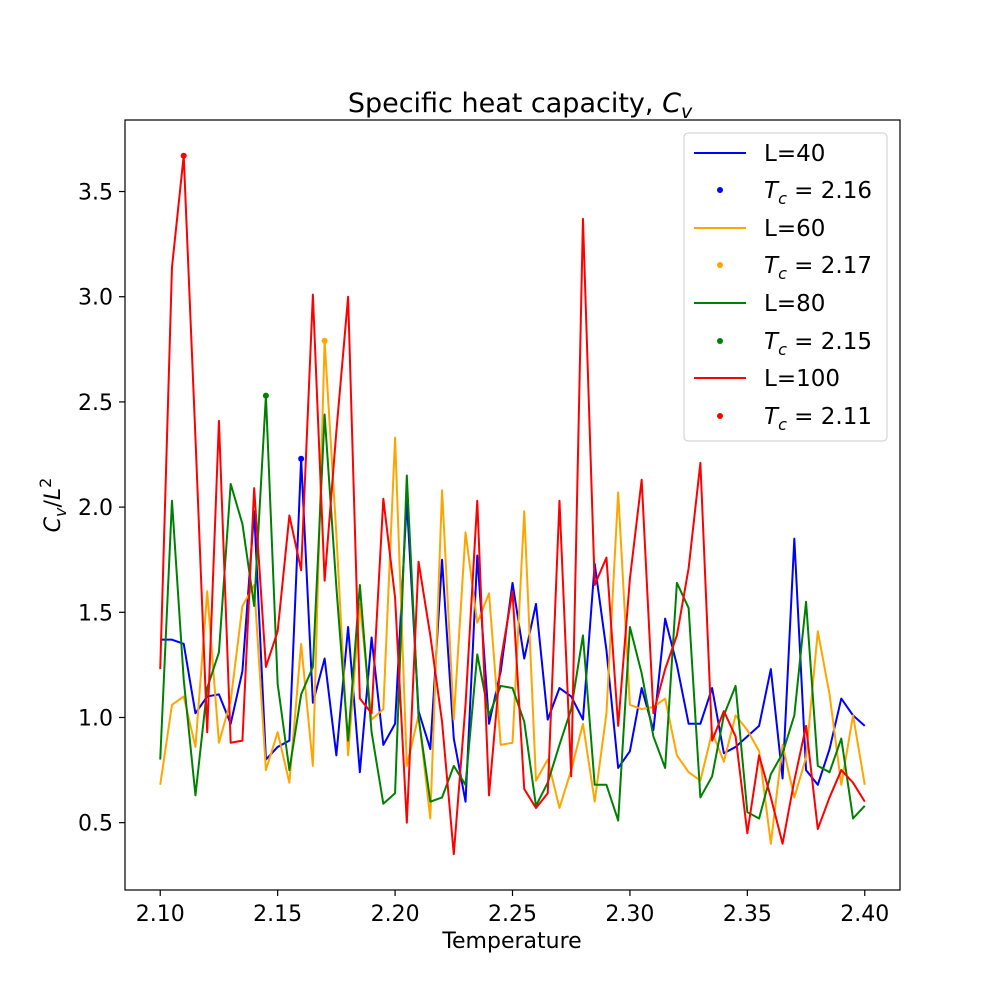 This screenshot has height=1005, width=1000. What do you see at coordinates (802, 379) in the screenshot?
I see `legend-entry-label: L=100` at bounding box center [802, 379].